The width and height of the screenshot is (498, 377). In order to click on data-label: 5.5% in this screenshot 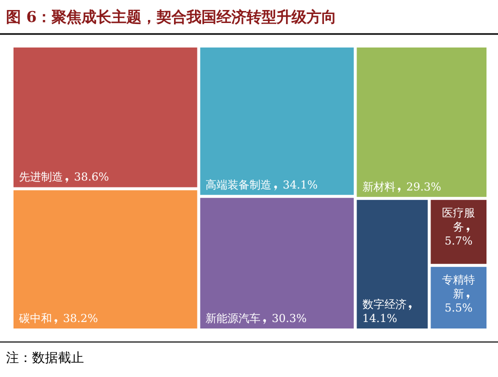, I will do `click(458, 307)`.